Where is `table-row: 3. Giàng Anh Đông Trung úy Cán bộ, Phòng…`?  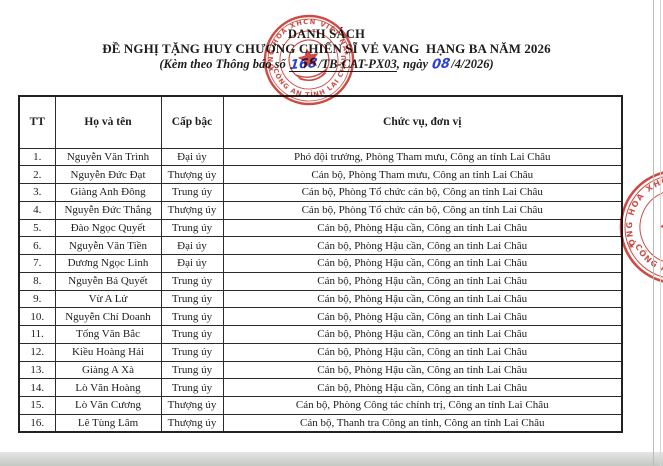
table-row: 3. Giàng Anh Đông Trung úy Cán bộ, Phòng… is located at coordinates (320, 192).